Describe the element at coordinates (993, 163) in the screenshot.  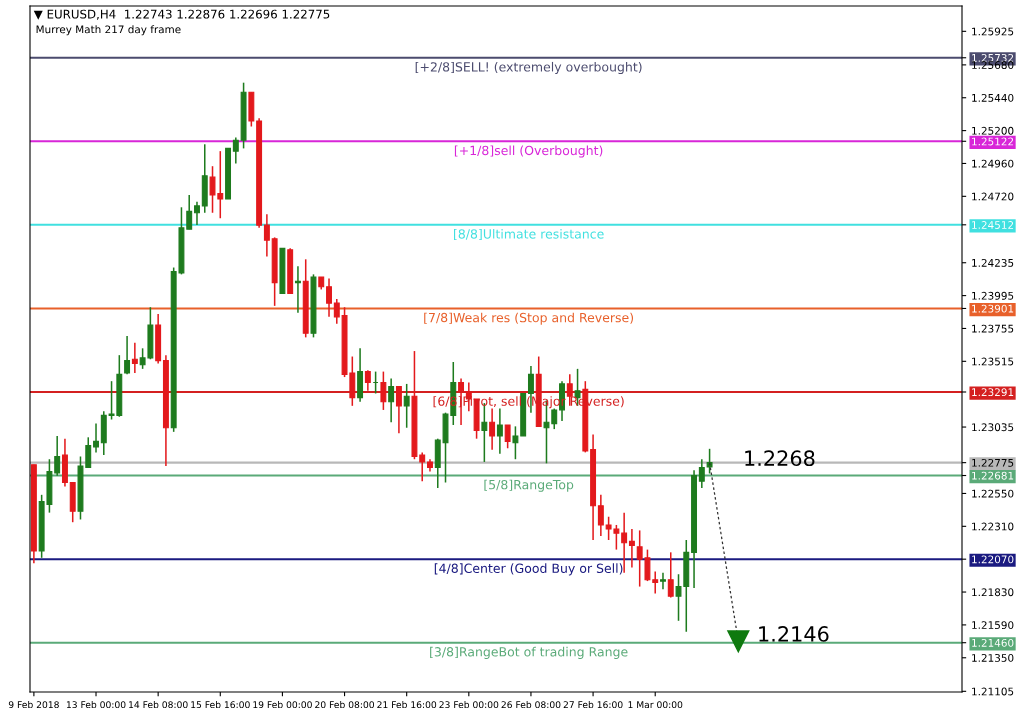
I see `y-tick-label: 1.24960` at that location.